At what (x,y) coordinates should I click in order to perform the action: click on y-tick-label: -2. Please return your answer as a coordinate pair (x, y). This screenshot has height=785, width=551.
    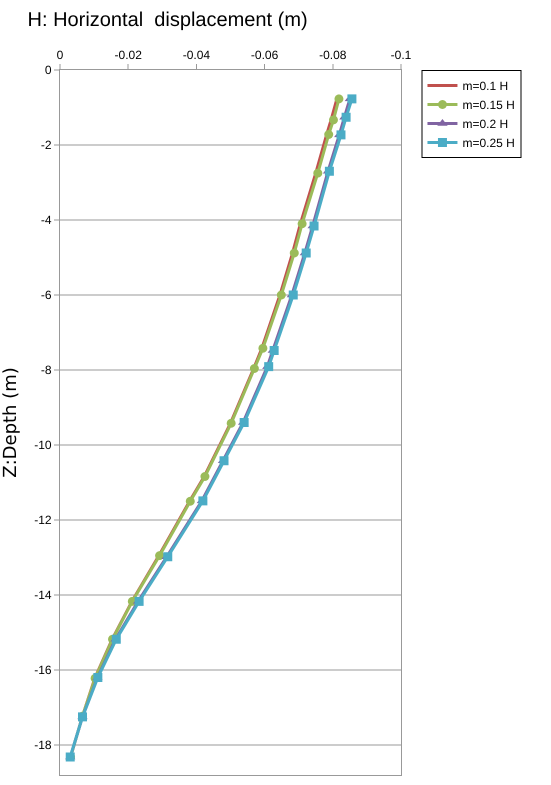
    Looking at the image, I should click on (46, 145).